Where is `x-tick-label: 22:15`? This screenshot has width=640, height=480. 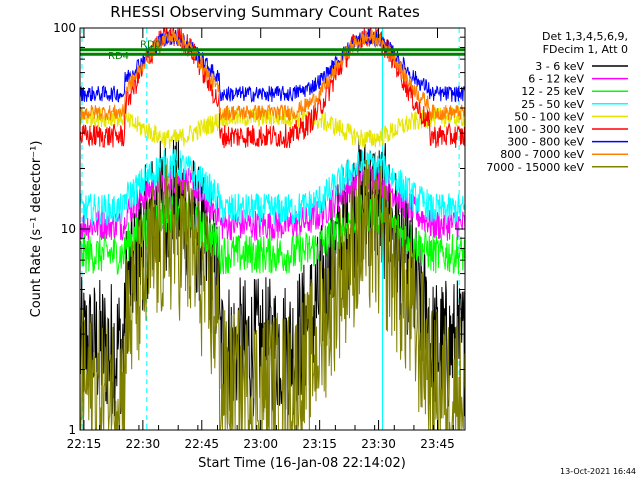
x-tick-label: 22:15 is located at coordinates (84, 444).